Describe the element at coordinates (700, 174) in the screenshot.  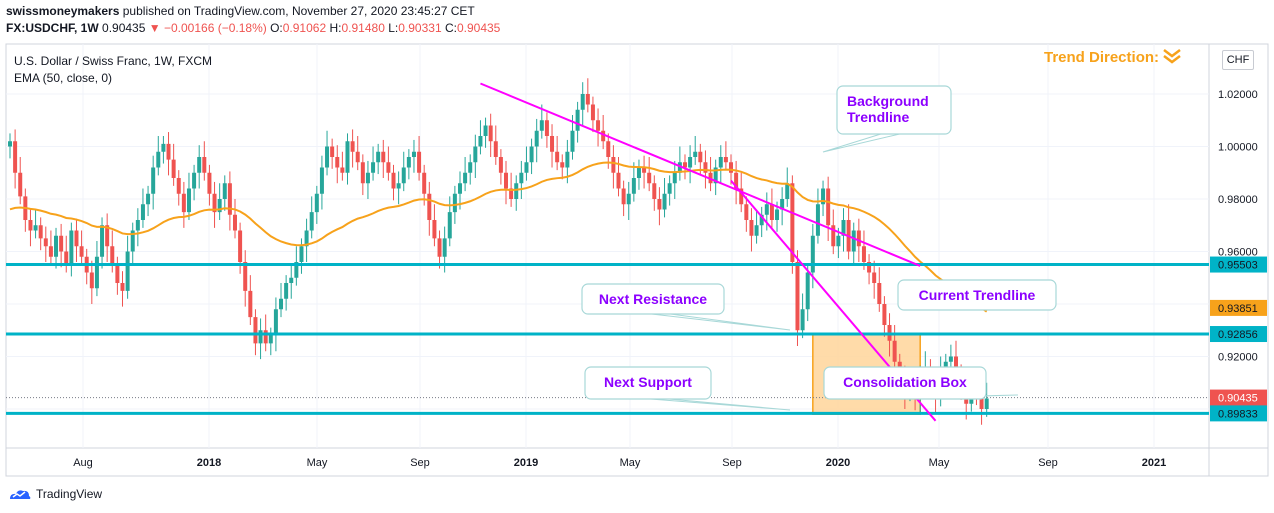
I see `trendline` at that location.